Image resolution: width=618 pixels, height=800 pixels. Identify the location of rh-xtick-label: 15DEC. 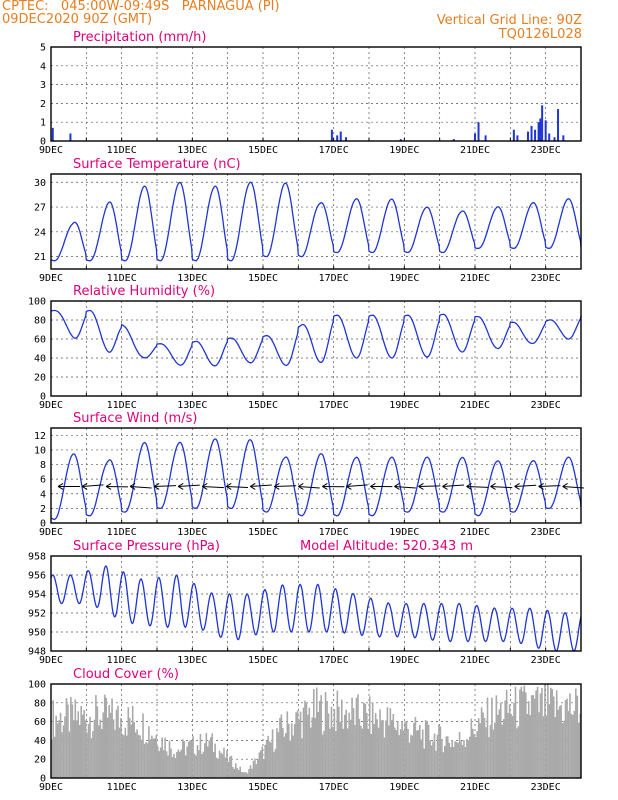
(263, 405).